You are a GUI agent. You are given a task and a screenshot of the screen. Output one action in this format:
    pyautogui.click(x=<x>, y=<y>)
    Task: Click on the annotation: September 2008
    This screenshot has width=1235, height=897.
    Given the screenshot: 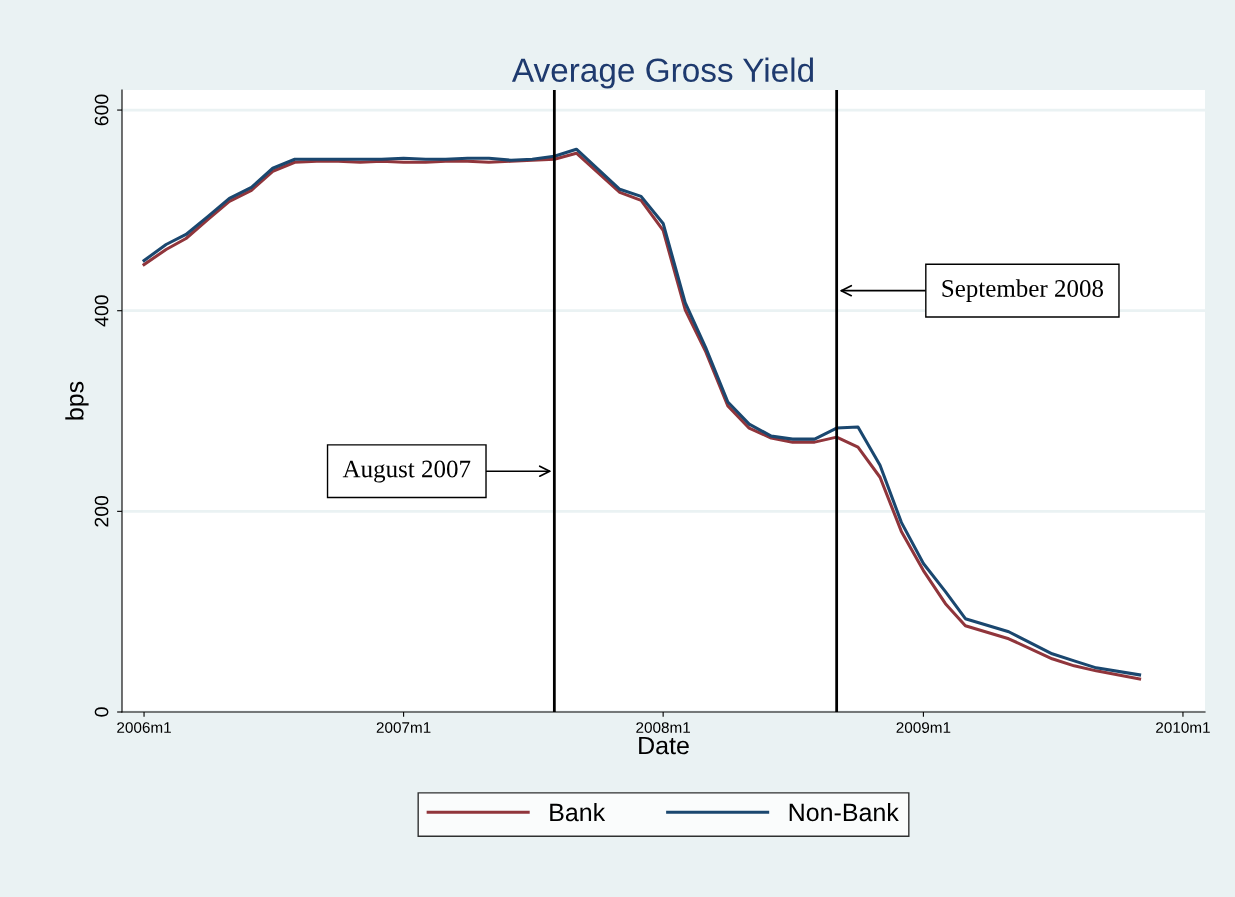 What is the action you would take?
    pyautogui.click(x=1023, y=290)
    